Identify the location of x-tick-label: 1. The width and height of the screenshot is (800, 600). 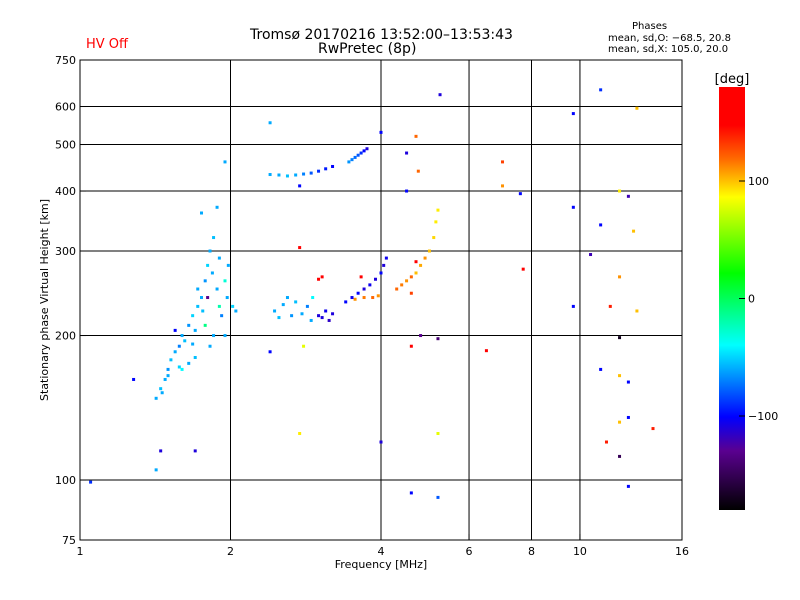
(80, 551).